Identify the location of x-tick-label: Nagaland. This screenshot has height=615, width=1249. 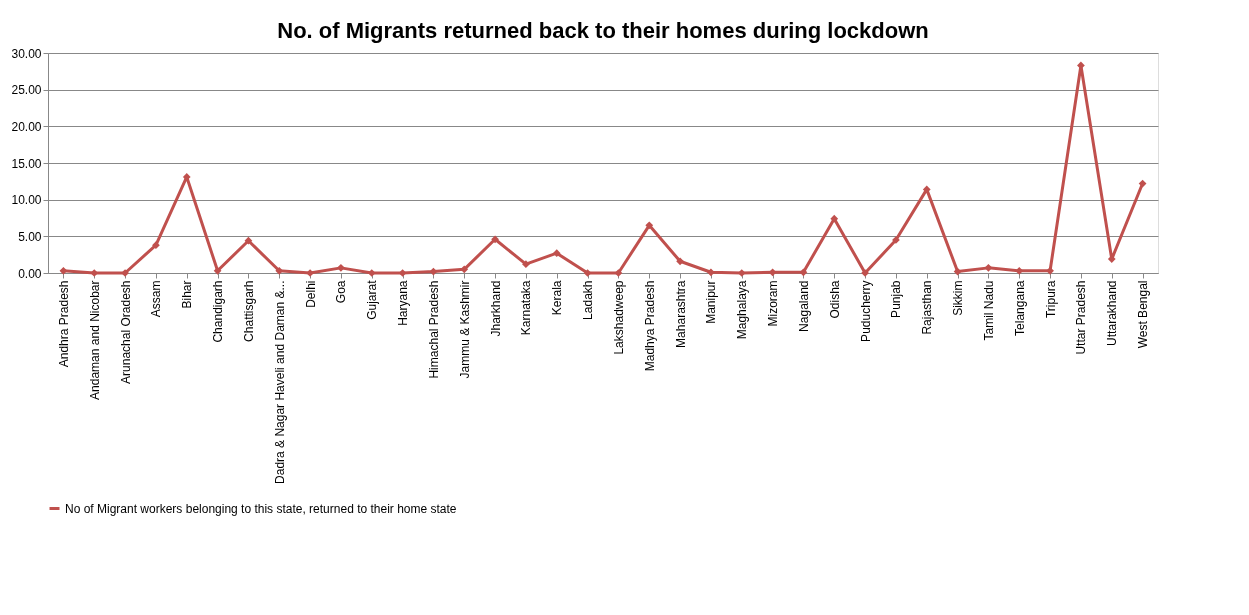
(803, 306).